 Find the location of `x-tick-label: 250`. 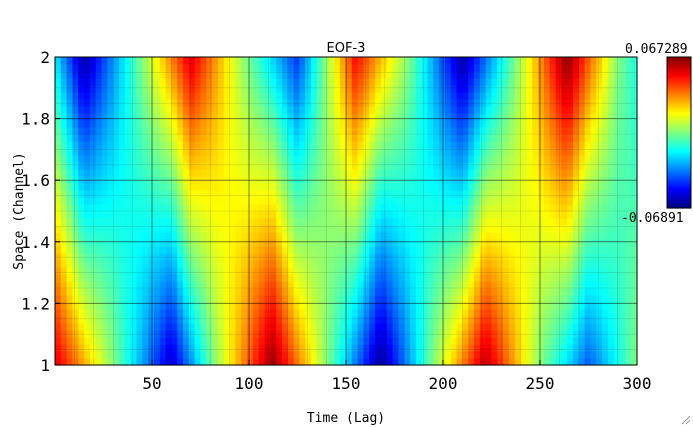

x-tick-label: 250 is located at coordinates (540, 383).